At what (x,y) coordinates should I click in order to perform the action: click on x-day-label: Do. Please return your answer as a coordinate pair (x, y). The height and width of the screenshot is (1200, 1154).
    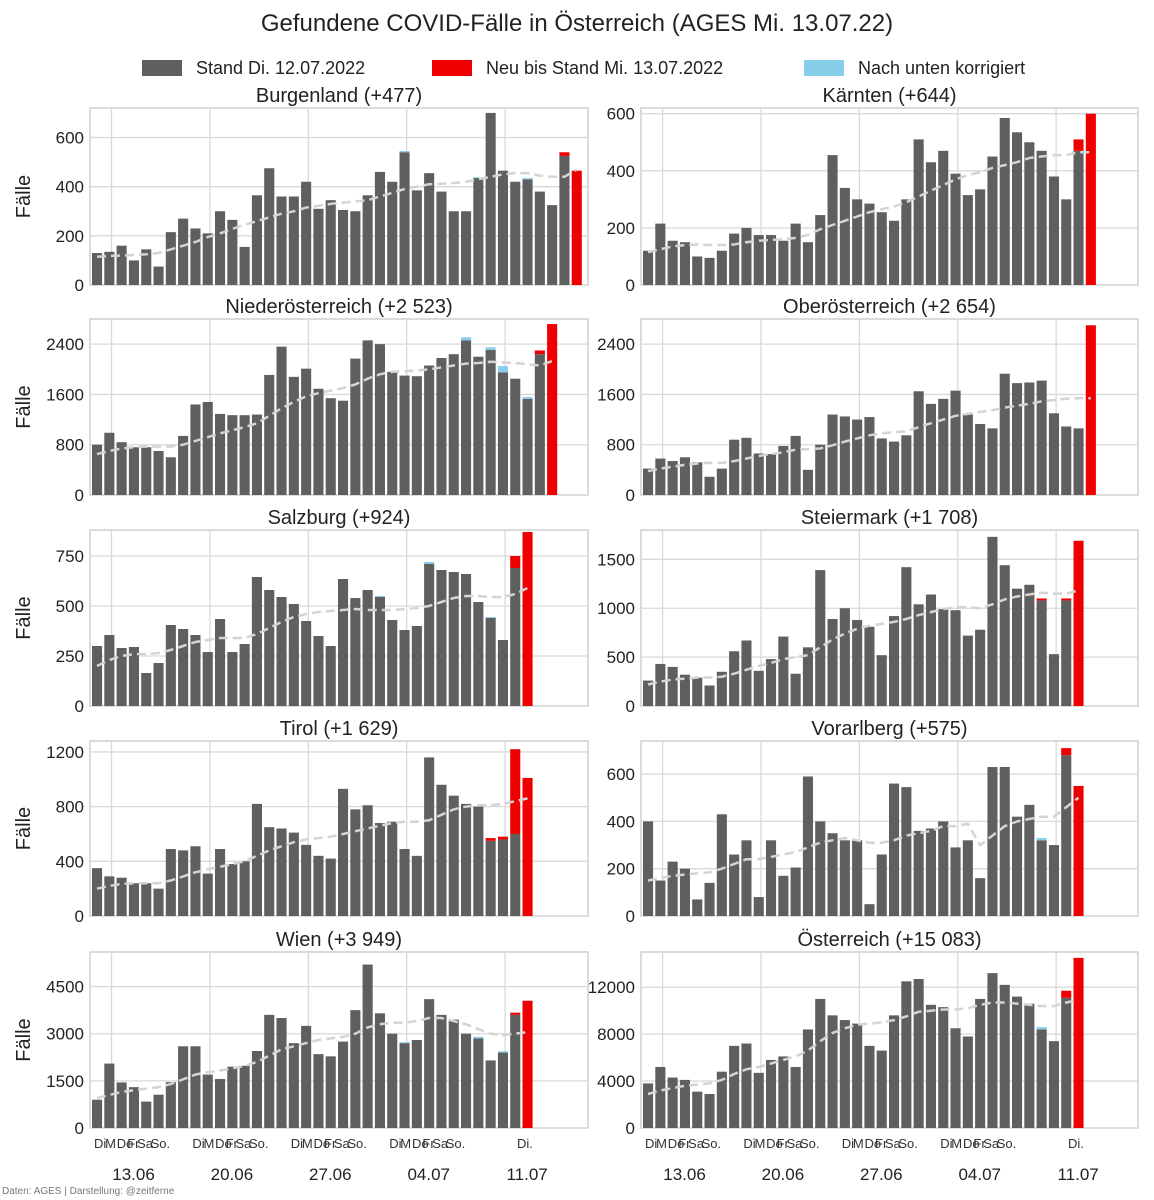
    Looking at the image, I should click on (774, 1143).